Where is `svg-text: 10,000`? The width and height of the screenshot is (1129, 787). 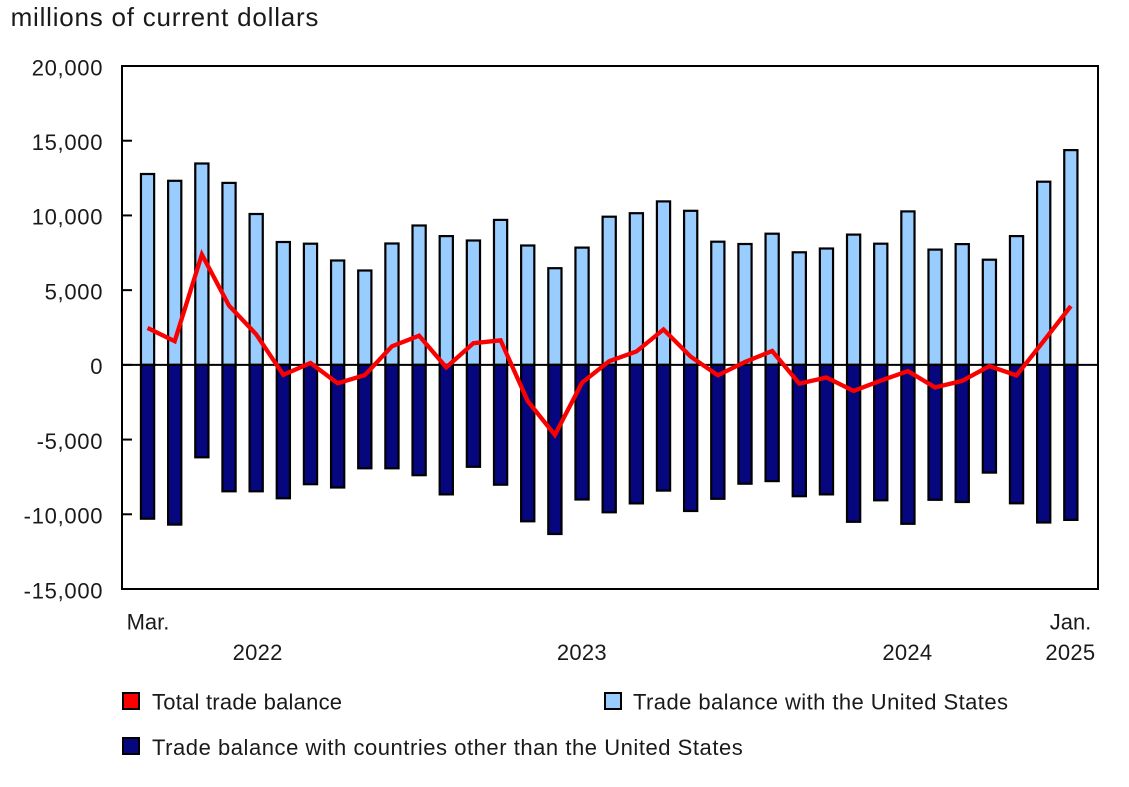 svg-text: 10,000 is located at coordinates (68, 217).